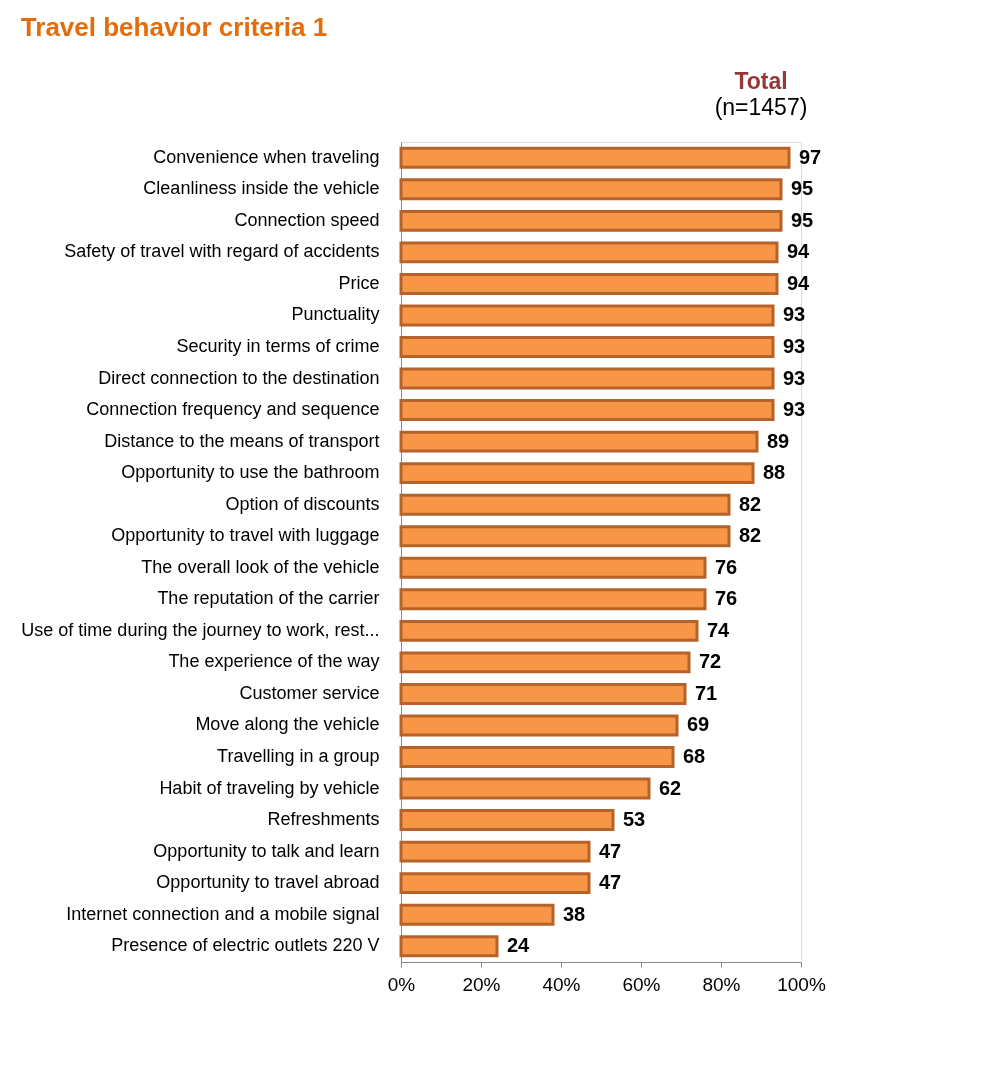  What do you see at coordinates (245, 535) in the screenshot?
I see `y-tick-label: Opportunity to travel with luggage` at bounding box center [245, 535].